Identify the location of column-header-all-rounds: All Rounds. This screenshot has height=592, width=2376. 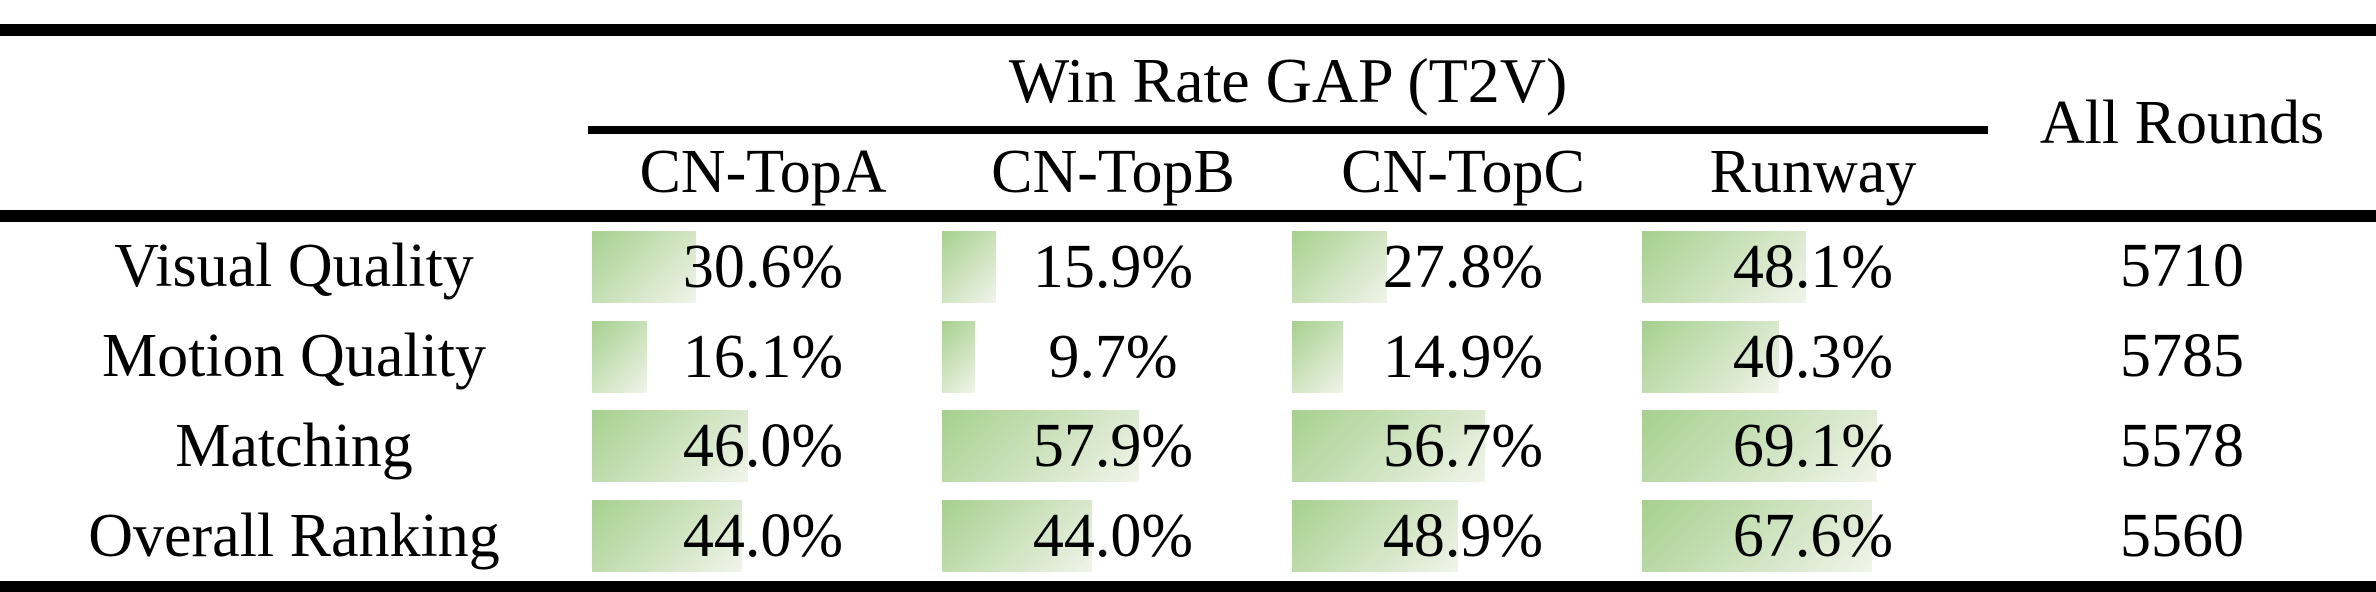
(2182, 122).